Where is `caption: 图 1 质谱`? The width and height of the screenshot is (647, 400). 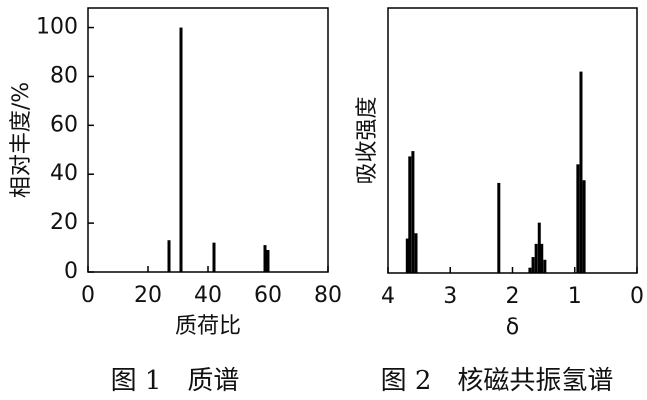 caption: 图 1 质谱 is located at coordinates (175, 381).